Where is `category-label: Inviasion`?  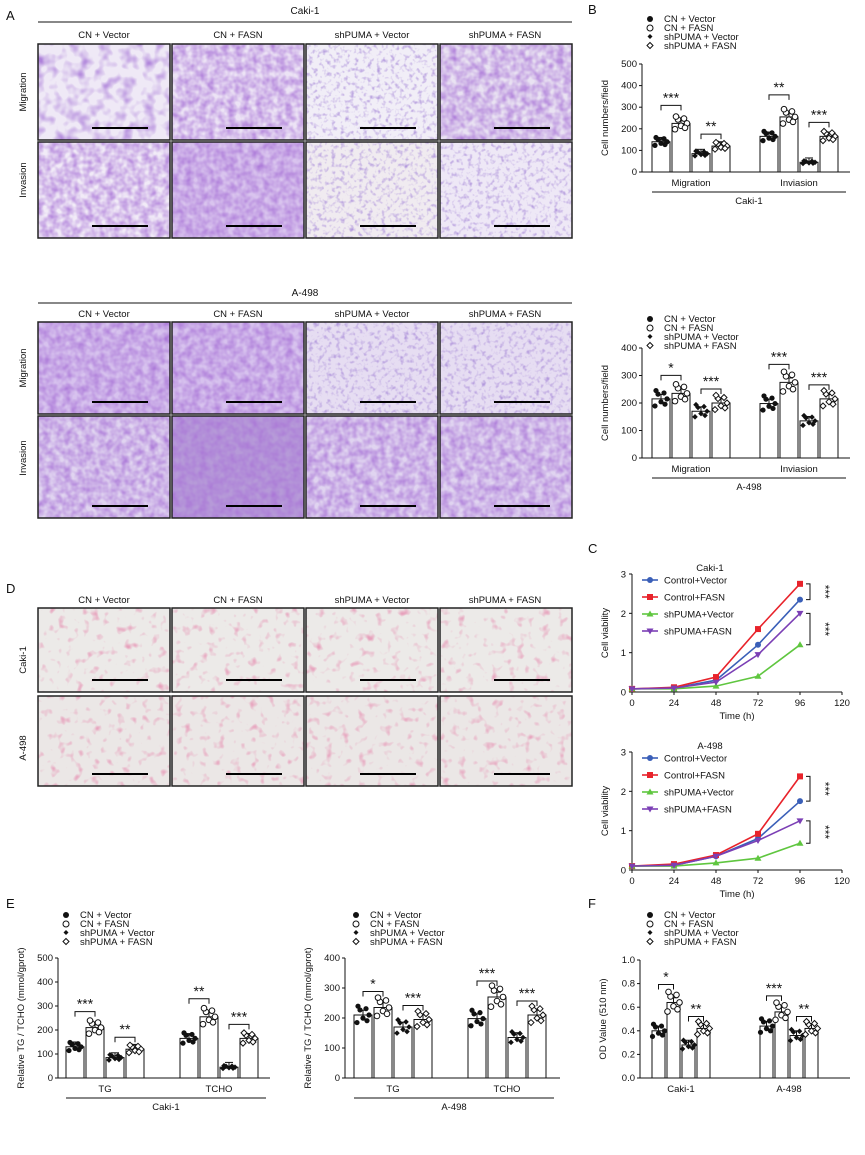 category-label: Inviasion is located at coordinates (799, 469).